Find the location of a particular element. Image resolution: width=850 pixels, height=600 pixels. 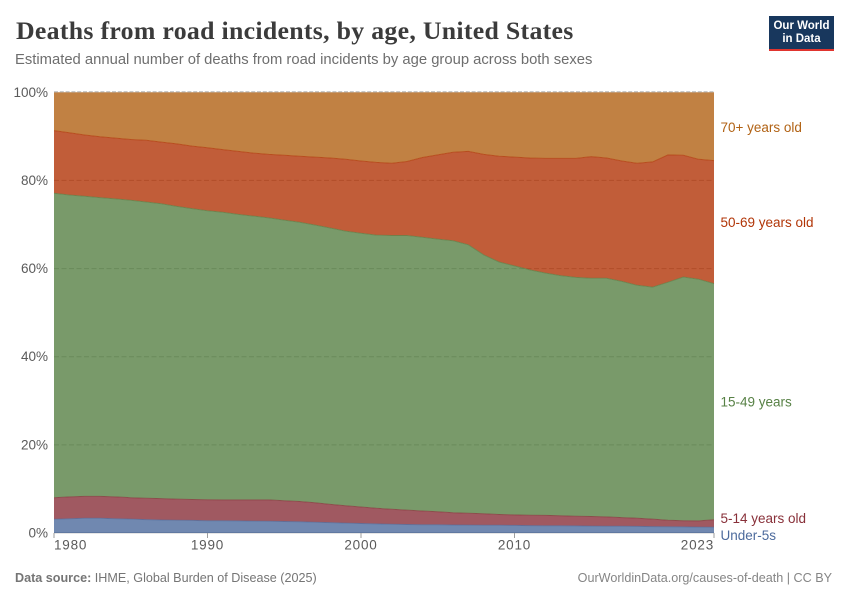

svg-text: 50-69 years old is located at coordinates (767, 222).